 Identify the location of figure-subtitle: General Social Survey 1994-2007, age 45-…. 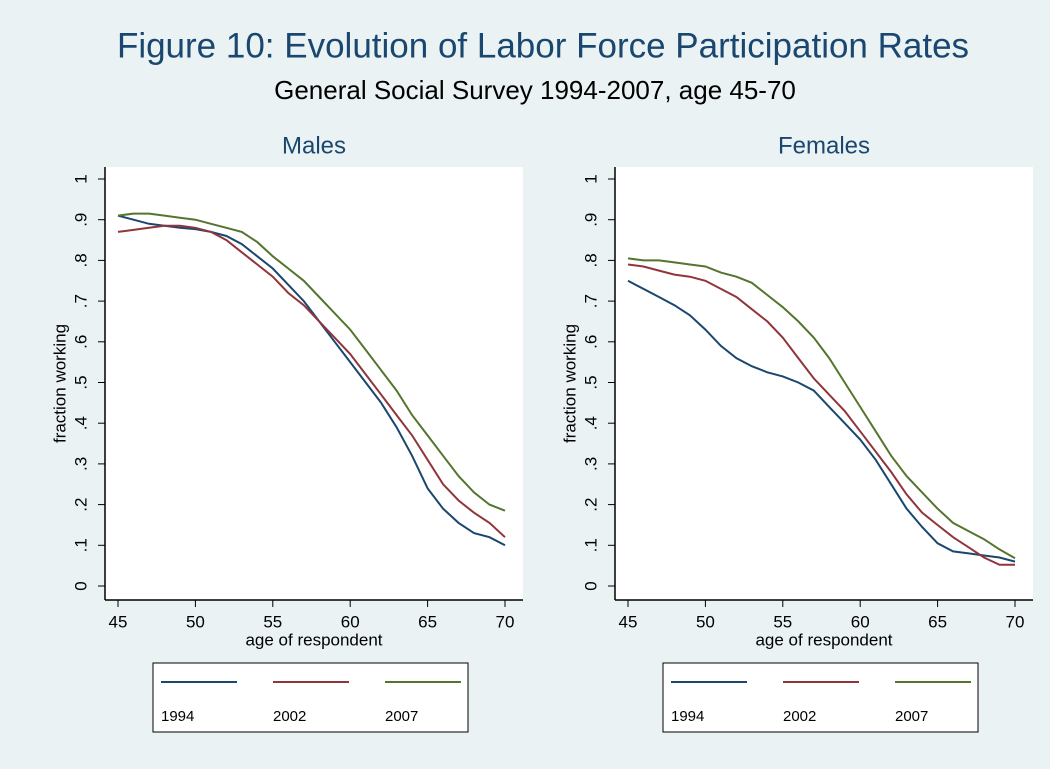
(535, 90).